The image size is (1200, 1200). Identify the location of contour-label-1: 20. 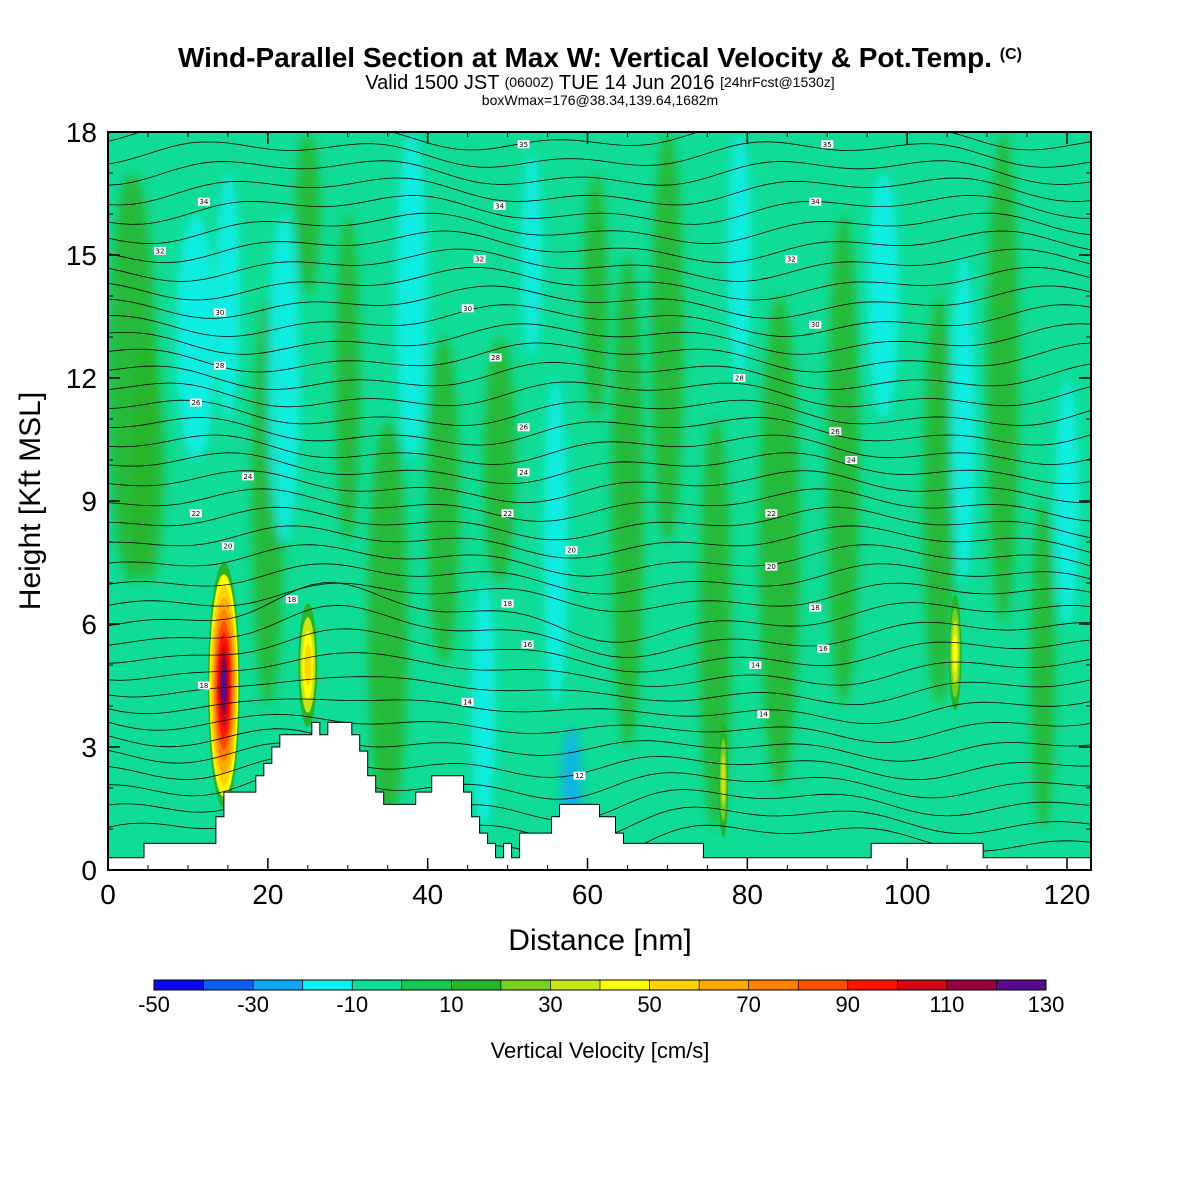
(227, 547).